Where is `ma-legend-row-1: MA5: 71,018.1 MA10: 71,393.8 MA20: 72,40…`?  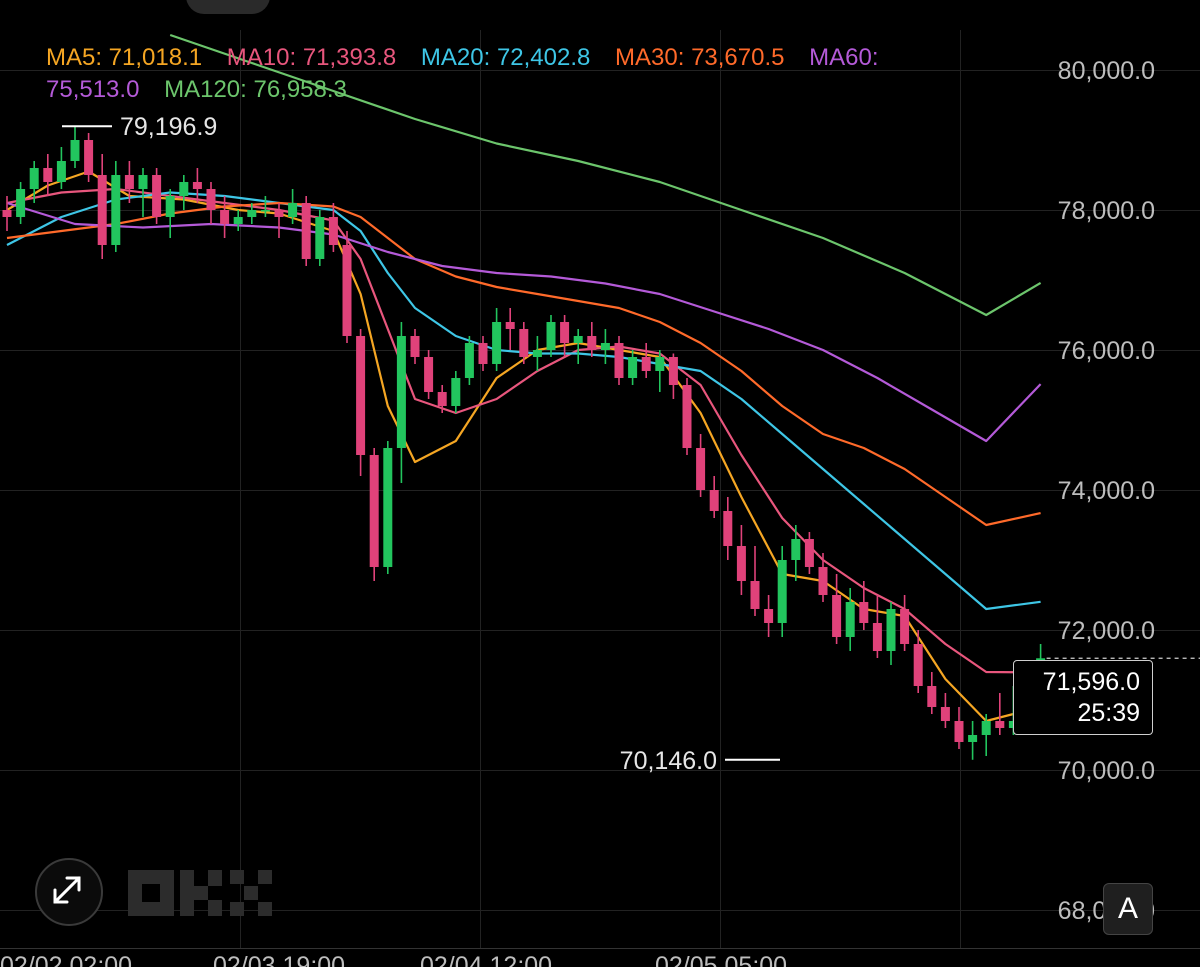 ma-legend-row-1: MA5: 71,018.1 MA10: 71,393.8 MA20: 72,40… is located at coordinates (471, 58).